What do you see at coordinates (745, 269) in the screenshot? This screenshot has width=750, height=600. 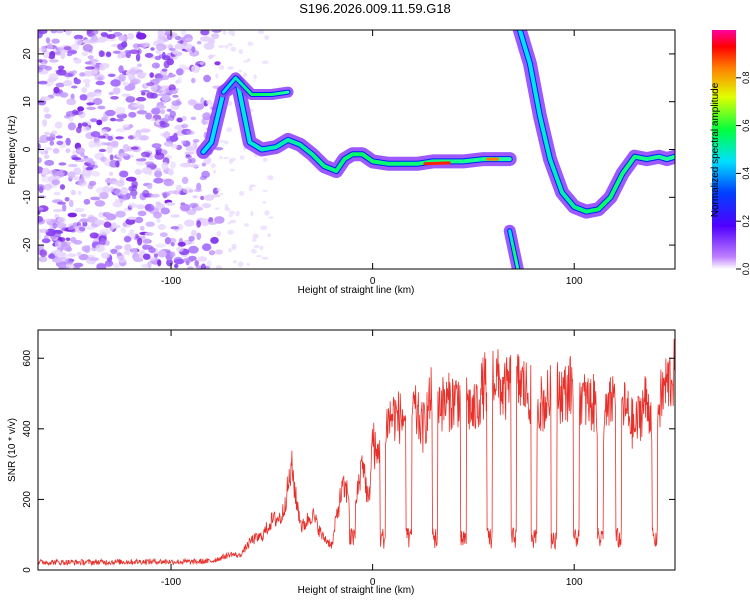 I see `colorbar-tick-label: 0.0` at bounding box center [745, 269].